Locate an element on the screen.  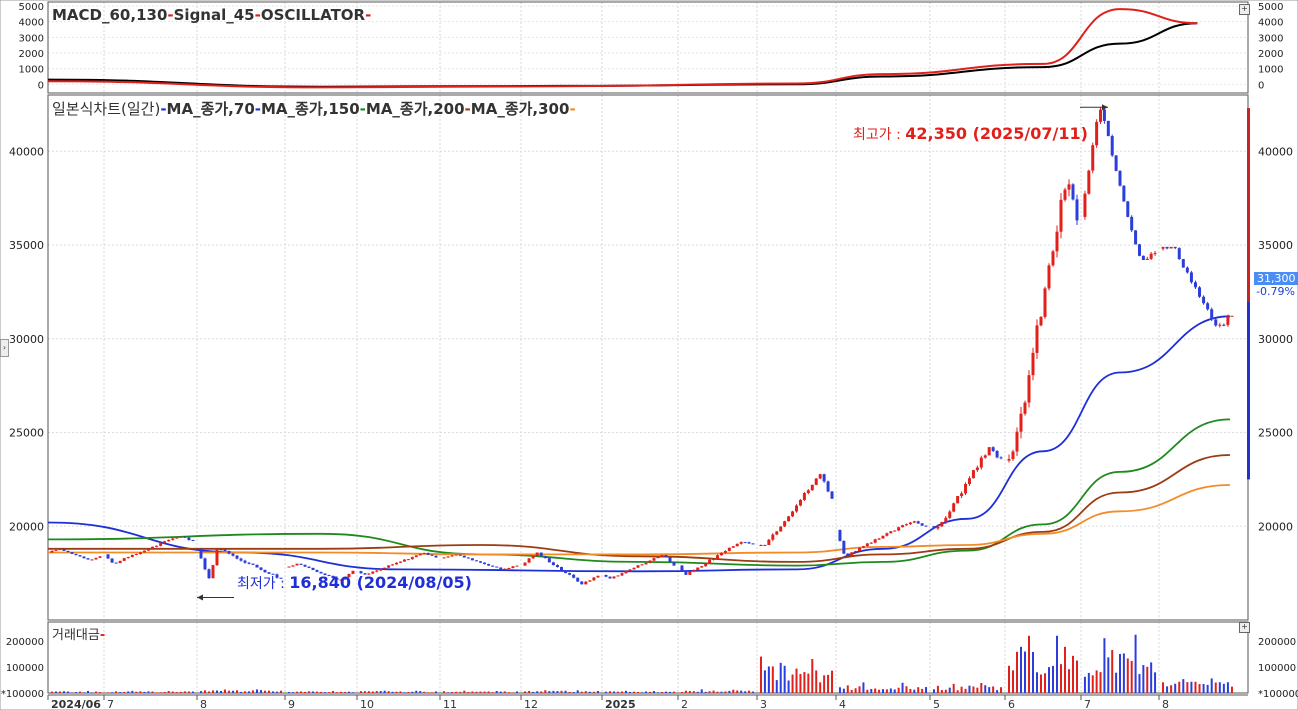
macd-y-tick-left: 3000 is located at coordinates (31, 38).